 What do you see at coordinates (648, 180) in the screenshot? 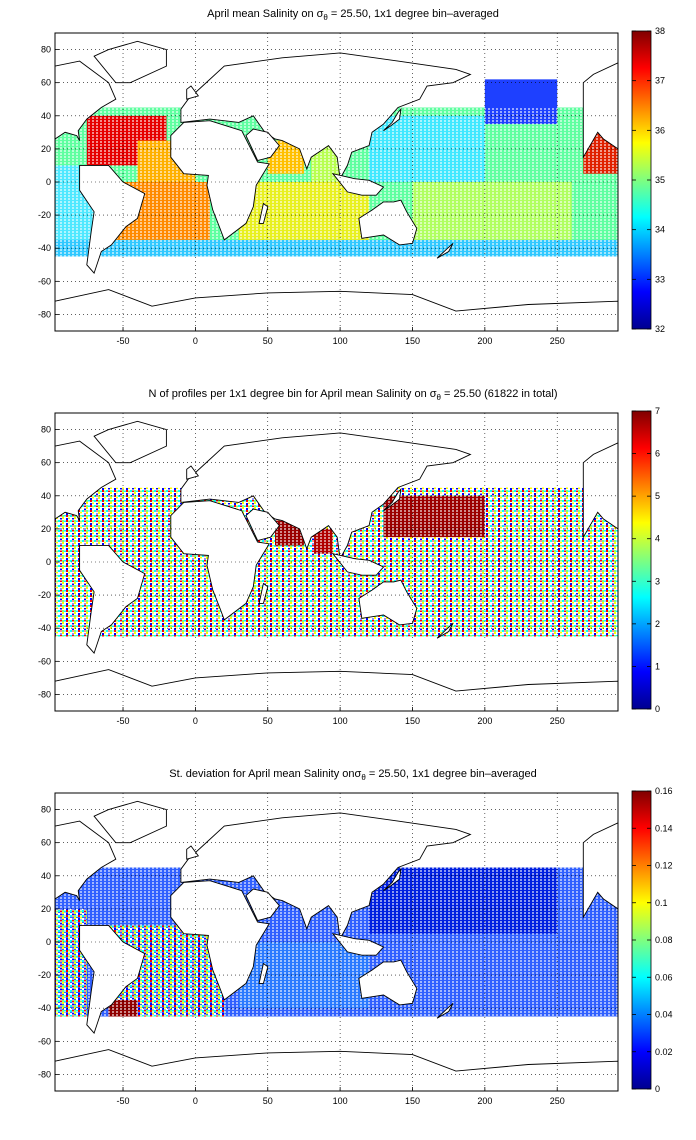
I see `colorbar: 38 37 36 35 34 33 32` at bounding box center [648, 180].